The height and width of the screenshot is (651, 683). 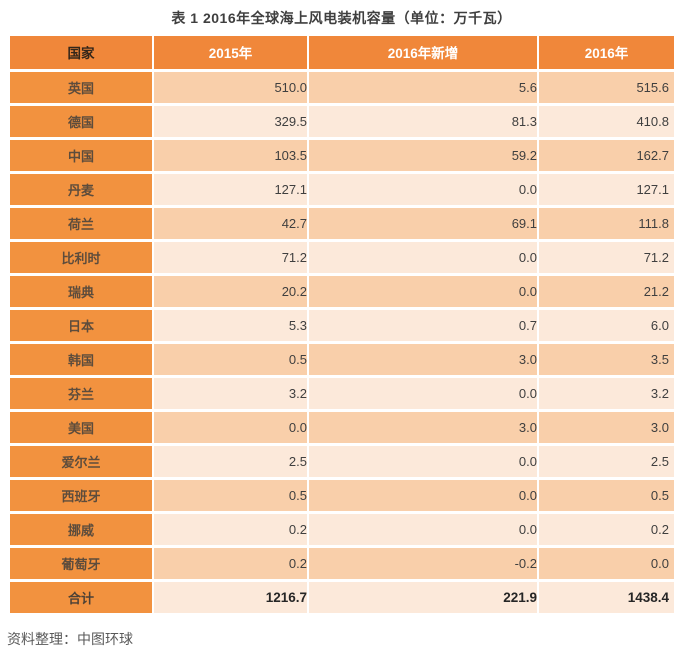 I want to click on country-cell: 中国, so click(x=82, y=156).